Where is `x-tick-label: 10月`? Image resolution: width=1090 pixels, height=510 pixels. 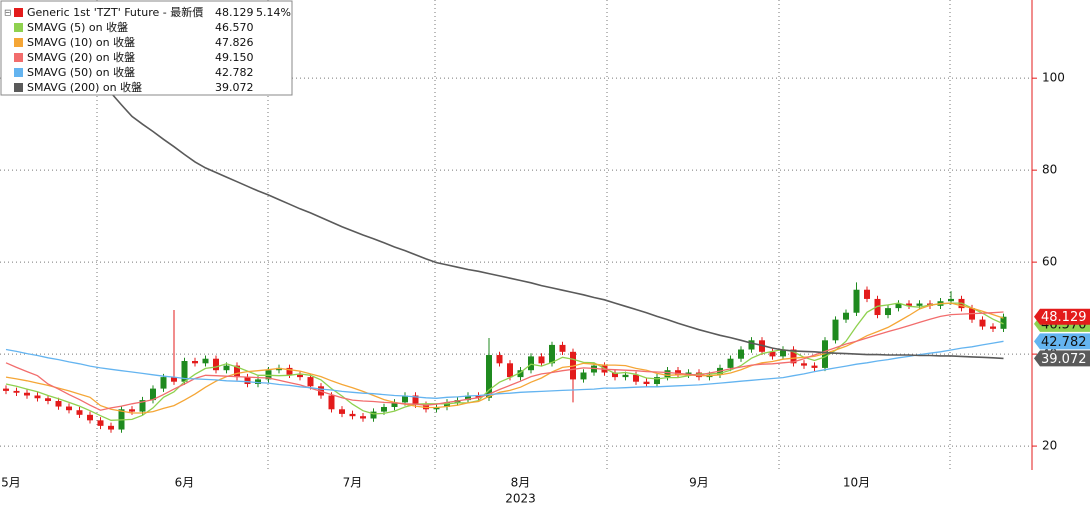 x-tick-label: 10月 is located at coordinates (856, 483).